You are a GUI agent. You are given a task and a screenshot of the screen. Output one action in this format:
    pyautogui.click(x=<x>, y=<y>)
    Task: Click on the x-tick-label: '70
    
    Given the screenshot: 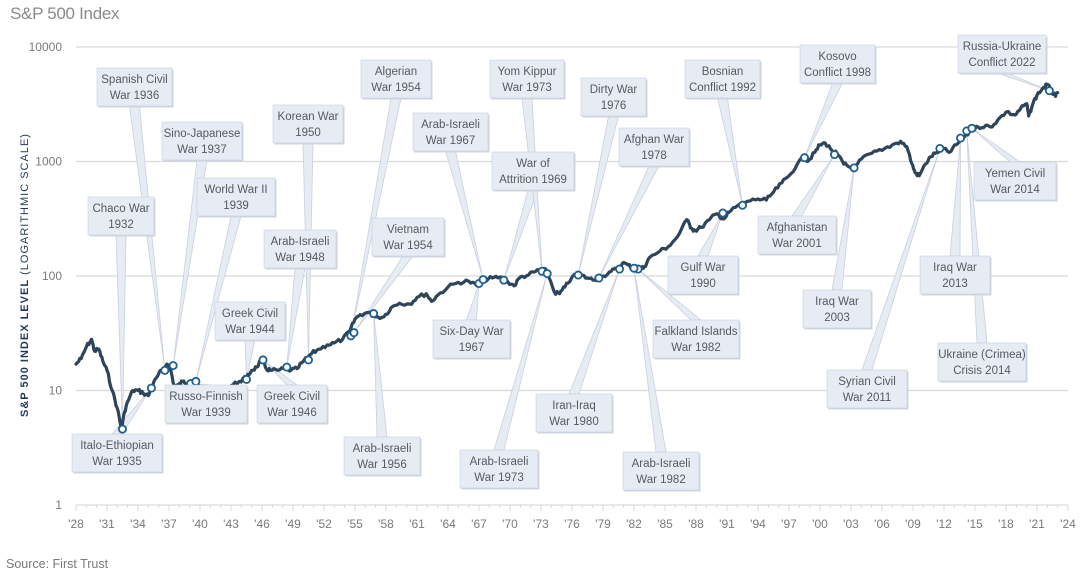 What is the action you would take?
    pyautogui.click(x=510, y=524)
    